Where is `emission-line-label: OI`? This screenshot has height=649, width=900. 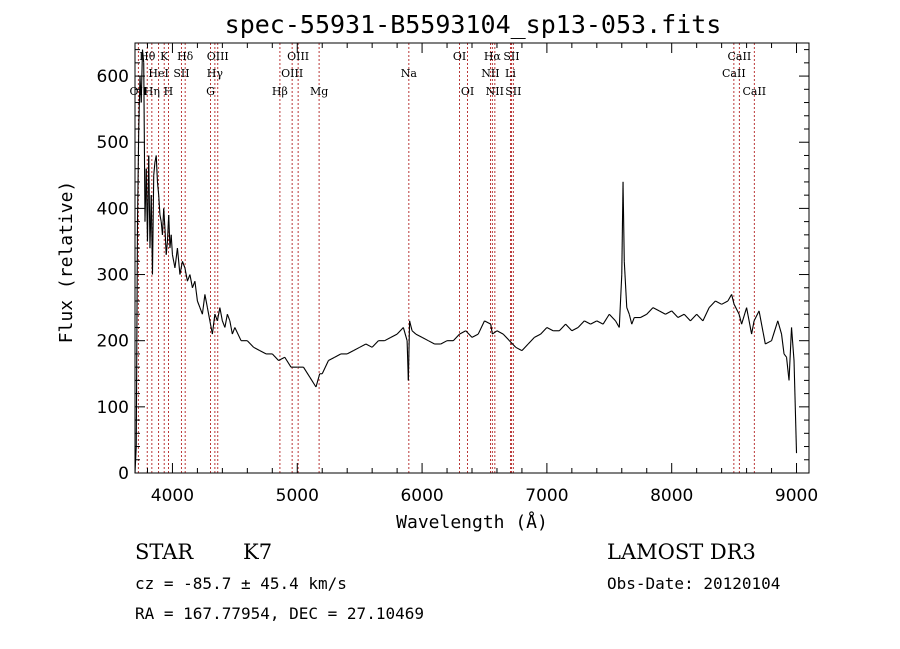 emission-line-label: OI is located at coordinates (459, 56).